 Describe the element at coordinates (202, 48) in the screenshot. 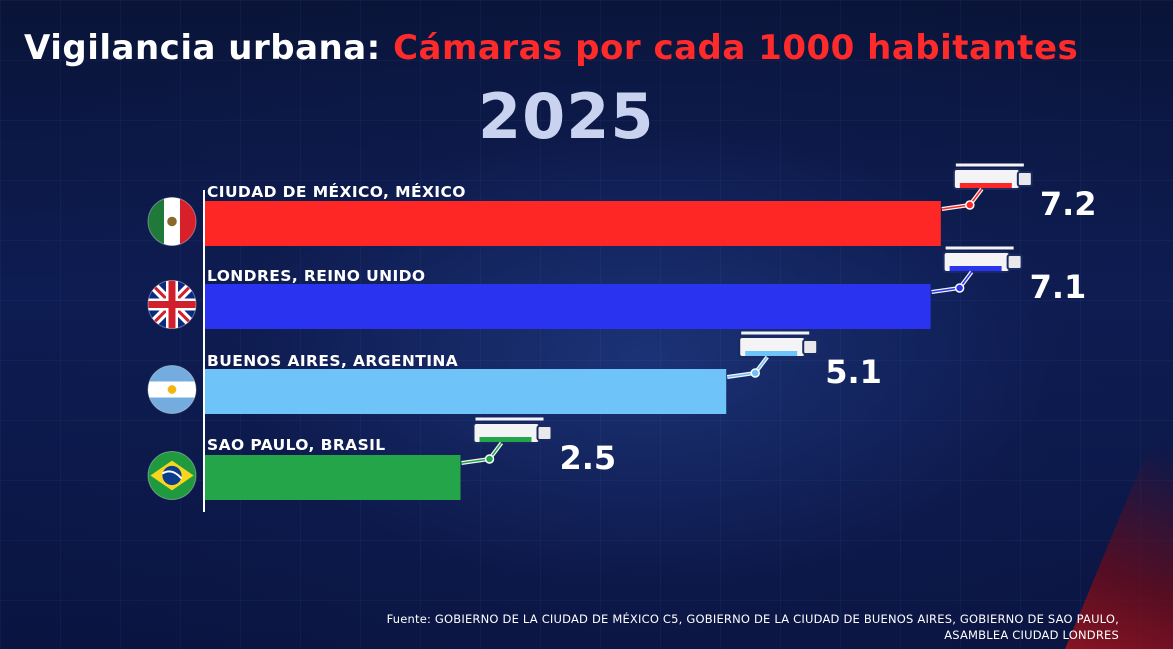

I see `title-prefix: Vigilancia urbana:` at that location.